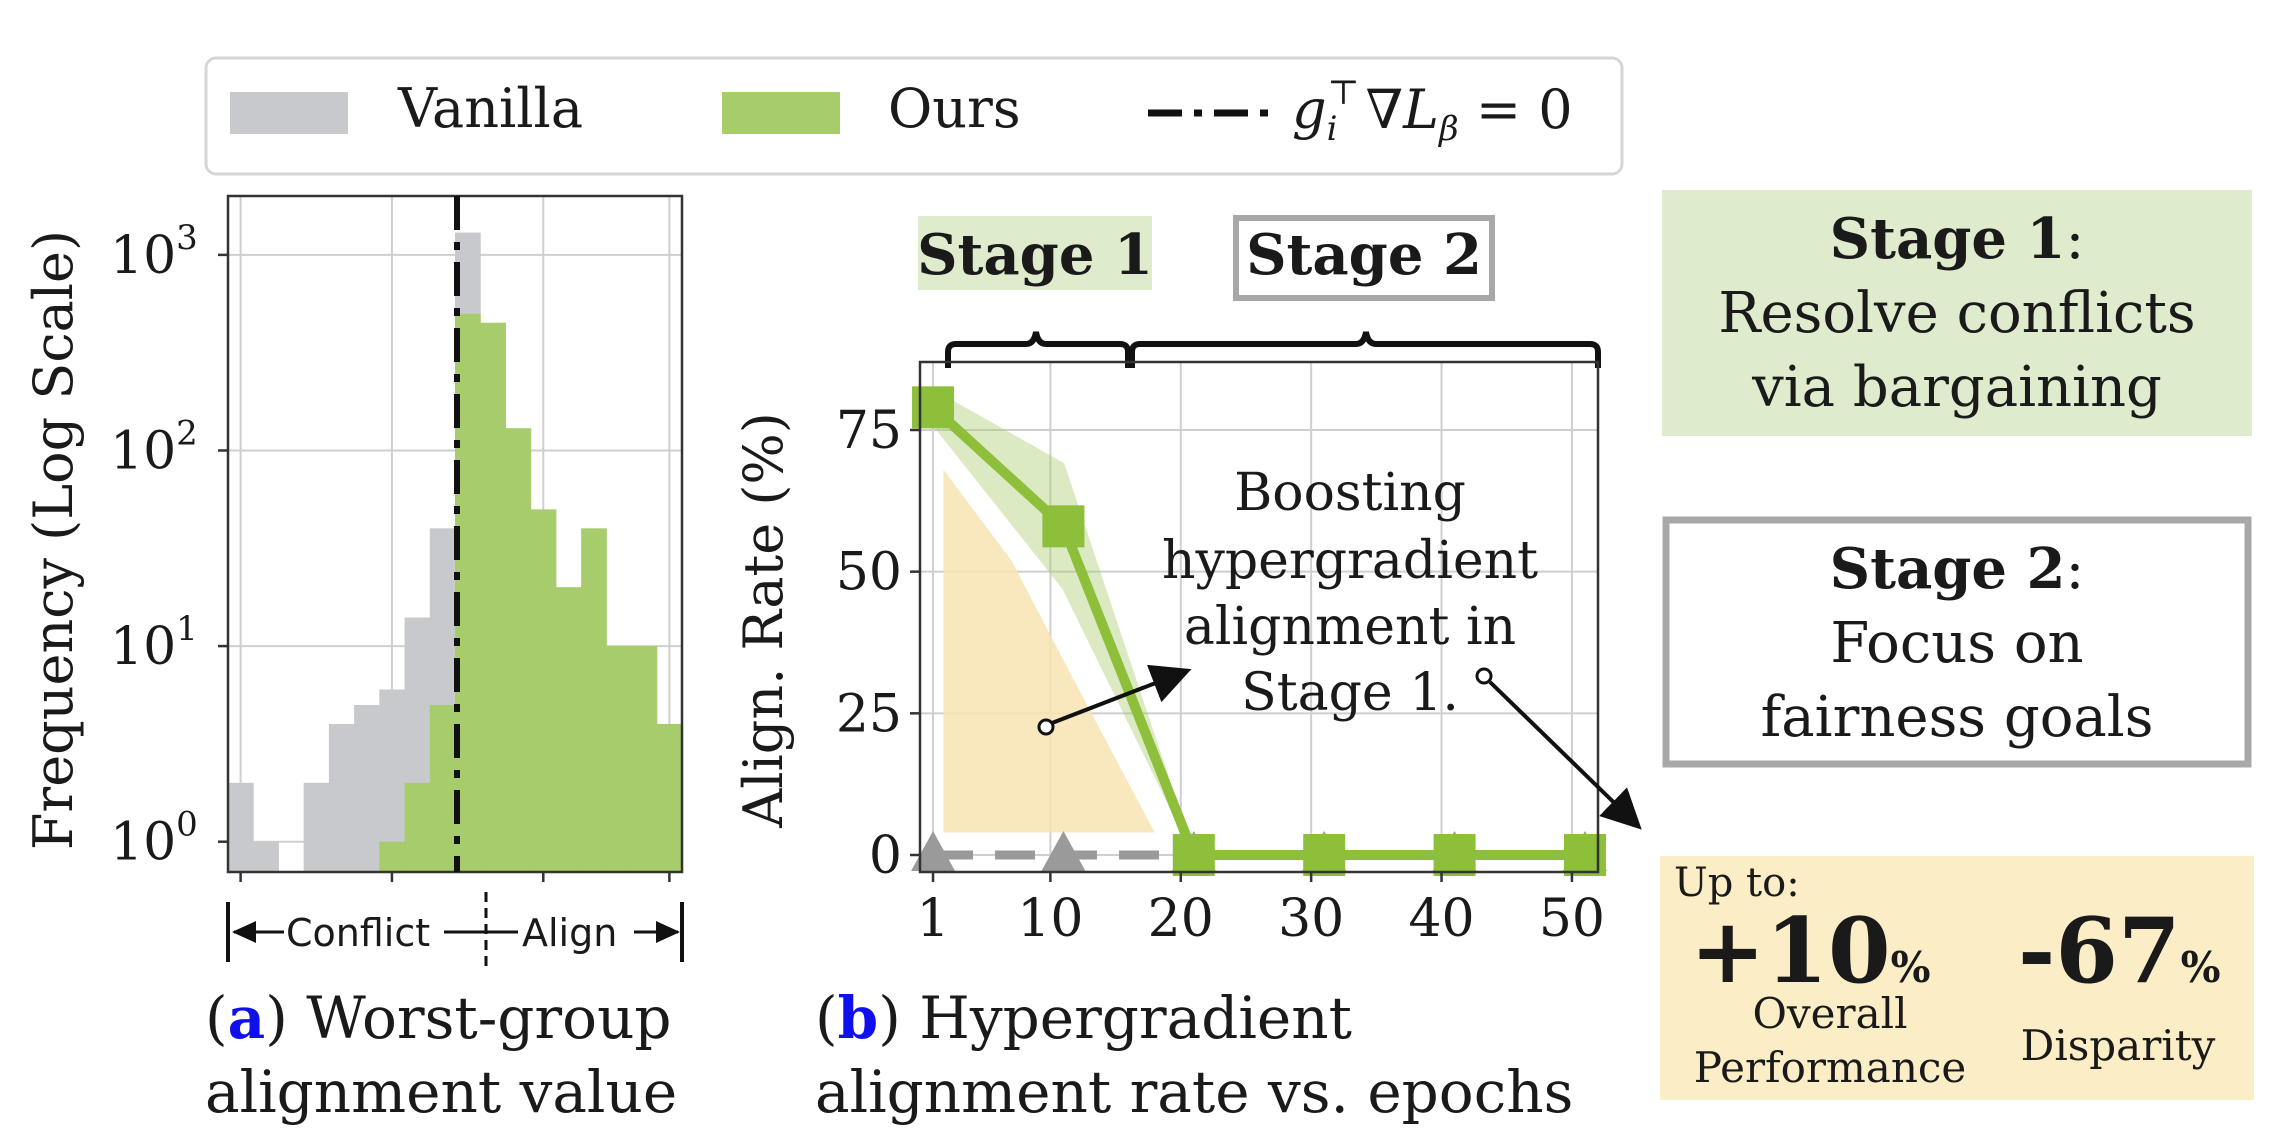 The width and height of the screenshot is (2280, 1148). Describe the element at coordinates (2118, 1045) in the screenshot. I see `stat2-label: Disparity` at that location.